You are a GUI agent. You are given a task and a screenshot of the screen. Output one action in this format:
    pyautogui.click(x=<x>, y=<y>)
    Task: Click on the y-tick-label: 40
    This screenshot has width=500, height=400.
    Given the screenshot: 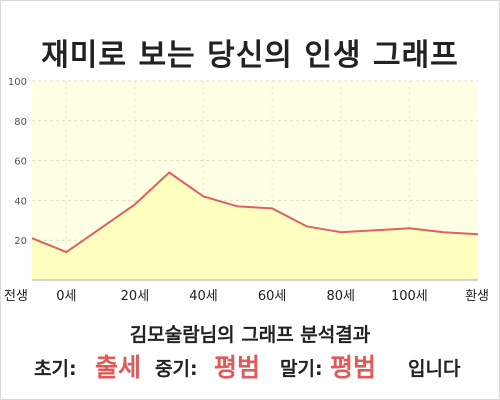 What is the action you would take?
    pyautogui.click(x=20, y=201)
    